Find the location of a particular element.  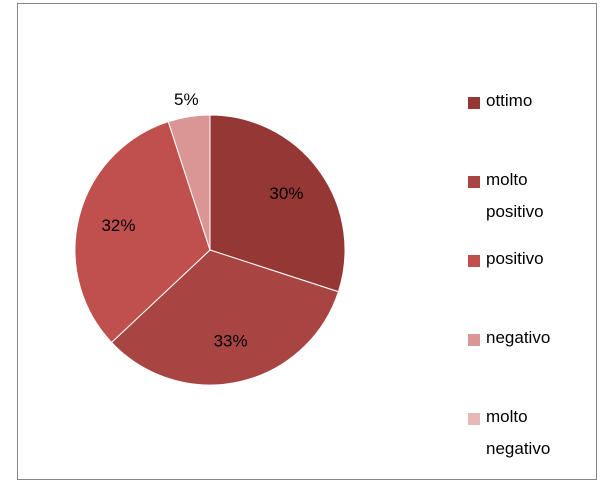

legend-item: ottimo is located at coordinates (523, 104).